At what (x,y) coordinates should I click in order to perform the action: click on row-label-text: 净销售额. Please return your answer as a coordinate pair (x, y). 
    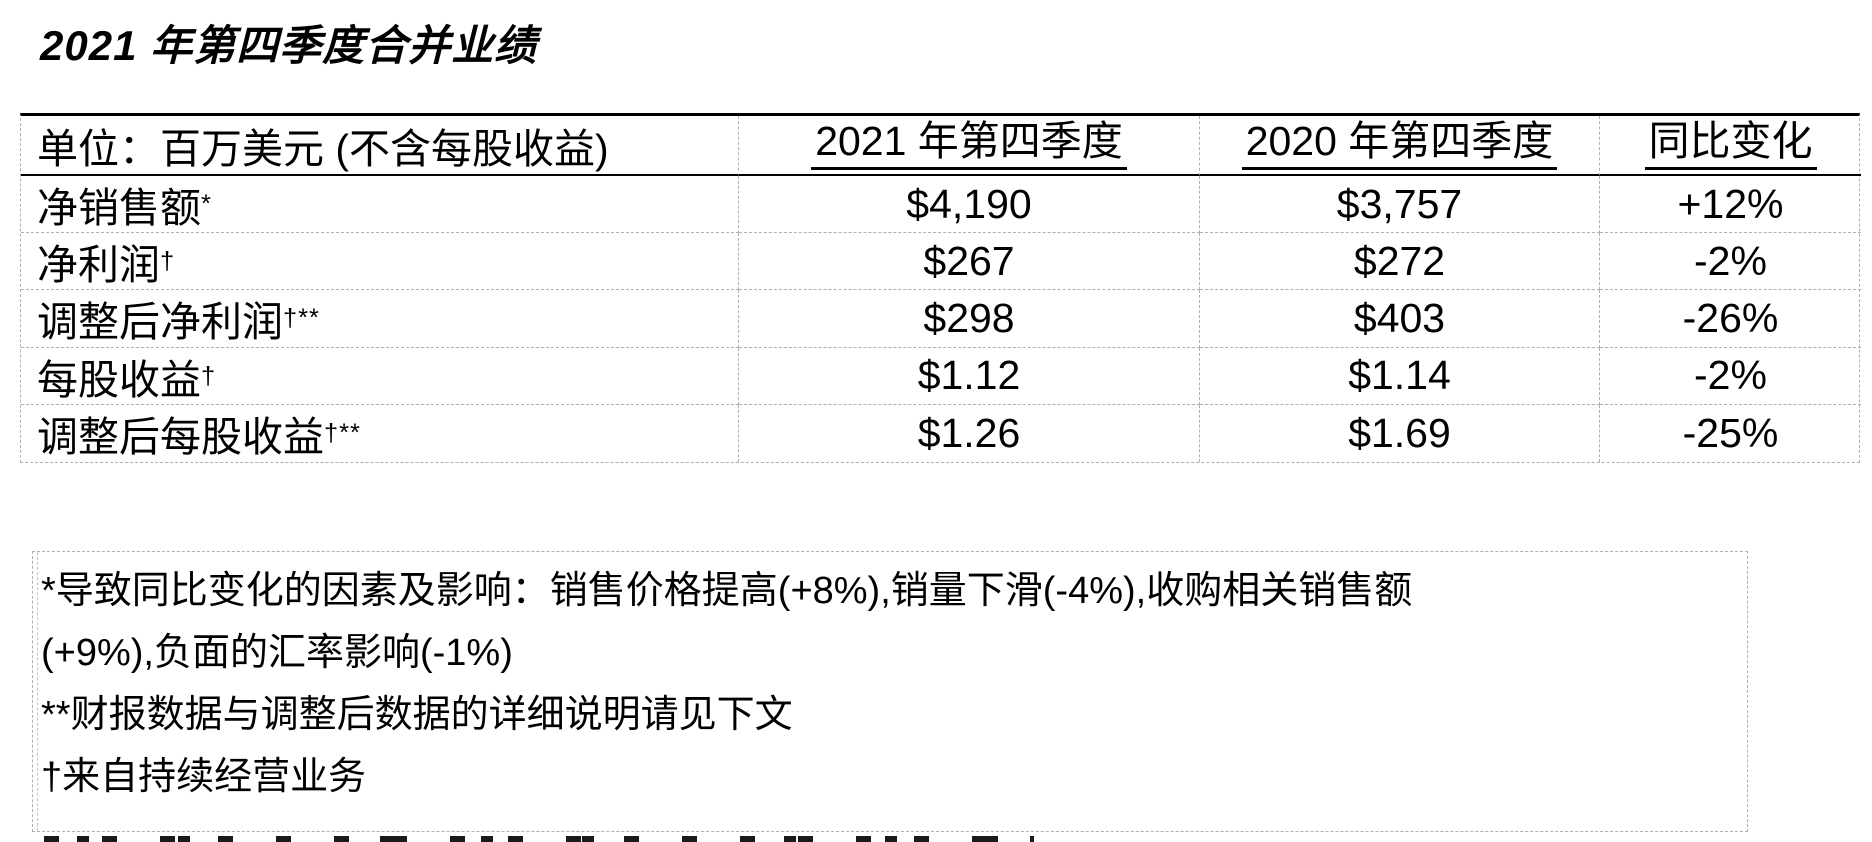
    Looking at the image, I should click on (119, 208).